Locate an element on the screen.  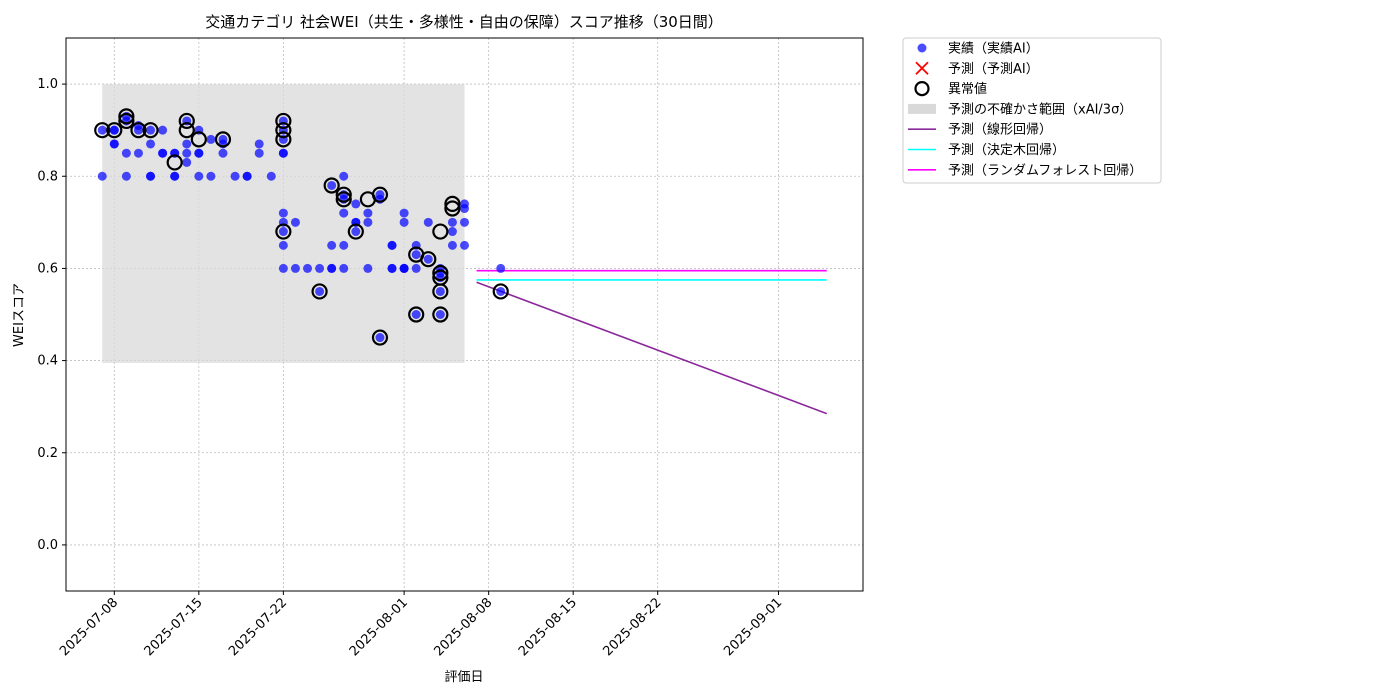
legend-box is located at coordinates (1032, 110).